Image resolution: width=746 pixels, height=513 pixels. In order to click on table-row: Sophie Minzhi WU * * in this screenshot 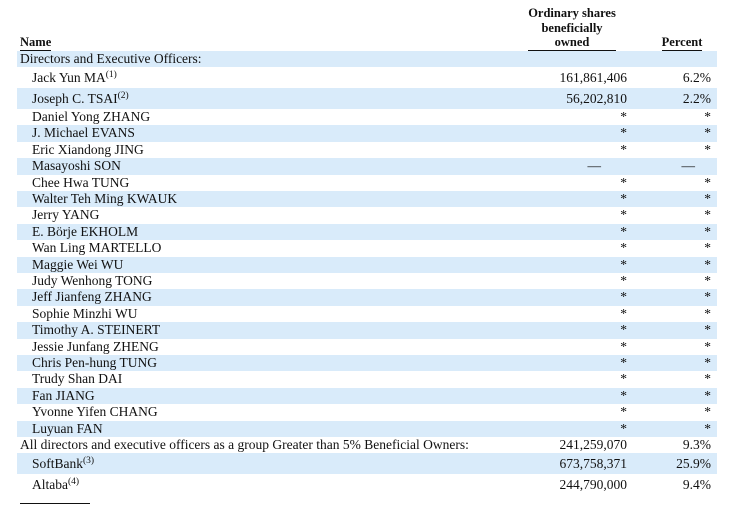, I will do `click(367, 314)`.